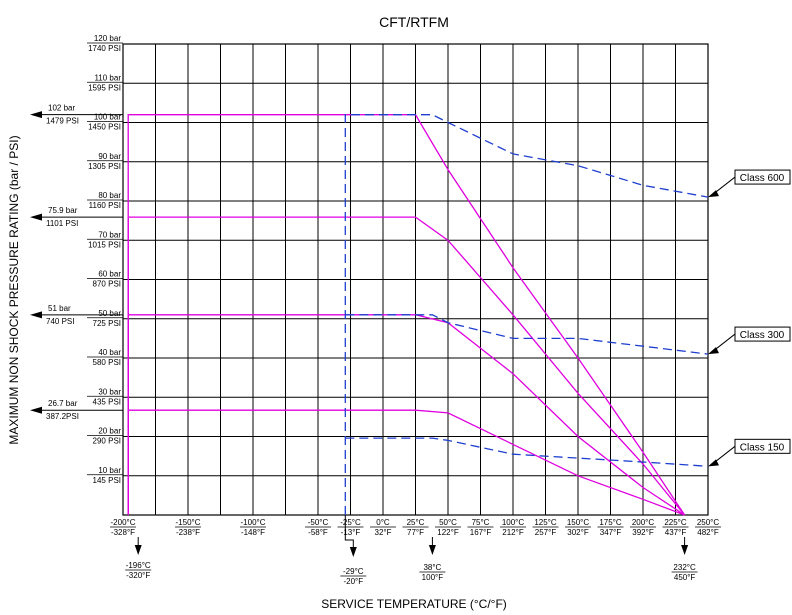  What do you see at coordinates (685, 577) in the screenshot?
I see `bottom-callout-fahrenheit: 450°F` at bounding box center [685, 577].